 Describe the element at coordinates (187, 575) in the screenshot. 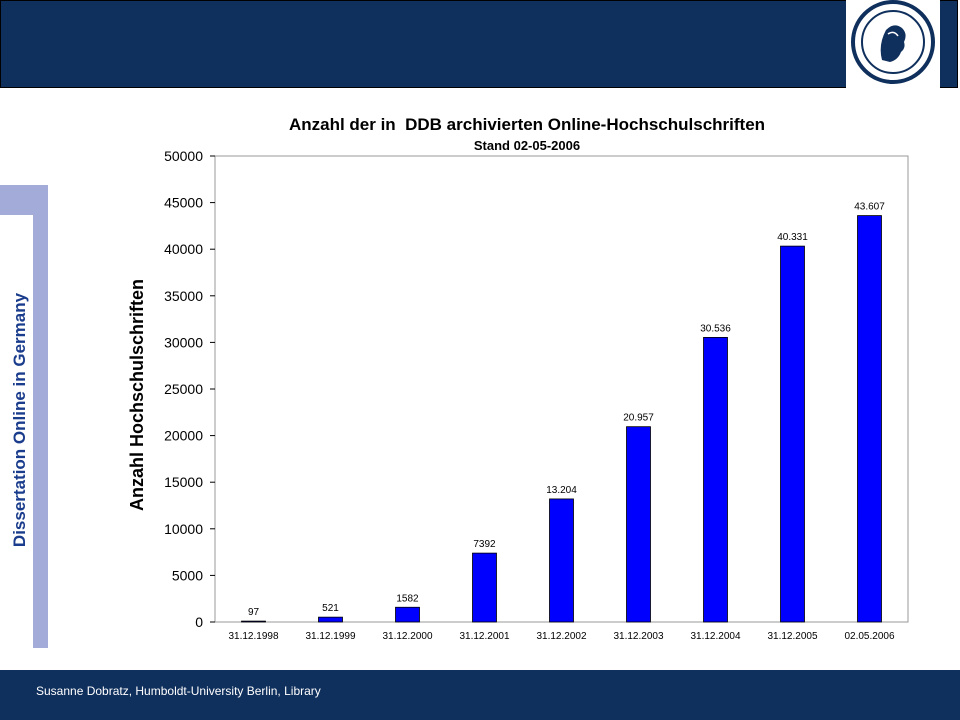

I see `y-tick-label: 5000` at that location.